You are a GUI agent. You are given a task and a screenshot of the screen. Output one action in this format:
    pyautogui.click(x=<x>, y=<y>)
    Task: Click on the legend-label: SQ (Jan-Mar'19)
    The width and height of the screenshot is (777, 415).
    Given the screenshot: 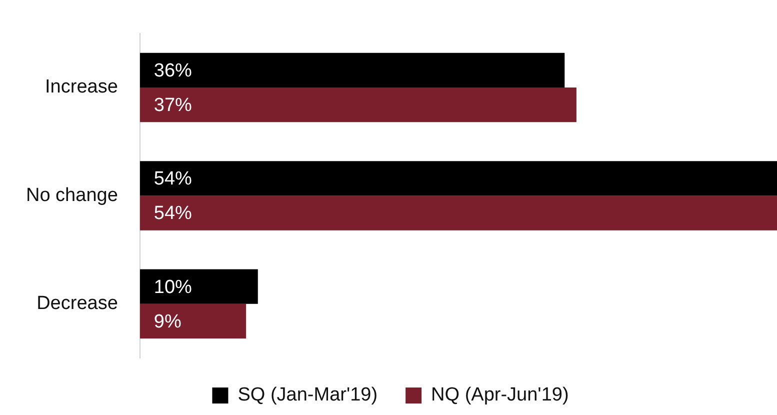 What is the action you would take?
    pyautogui.click(x=308, y=395)
    